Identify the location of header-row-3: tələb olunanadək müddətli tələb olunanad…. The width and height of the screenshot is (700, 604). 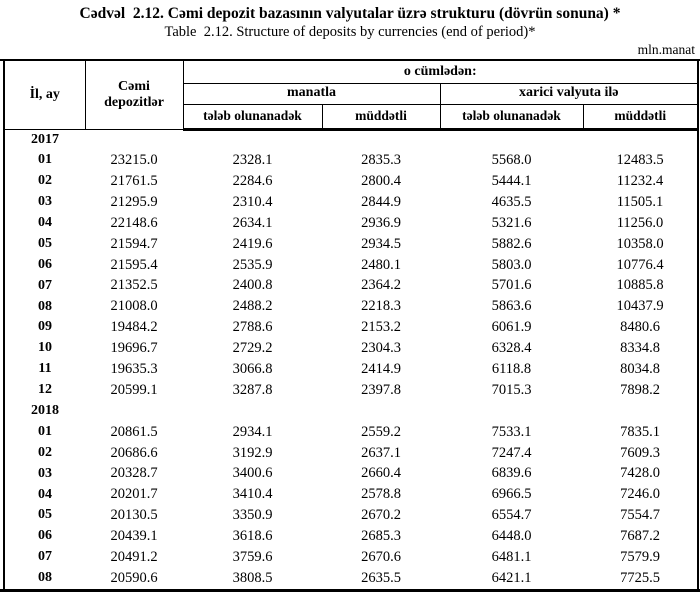
(351, 117).